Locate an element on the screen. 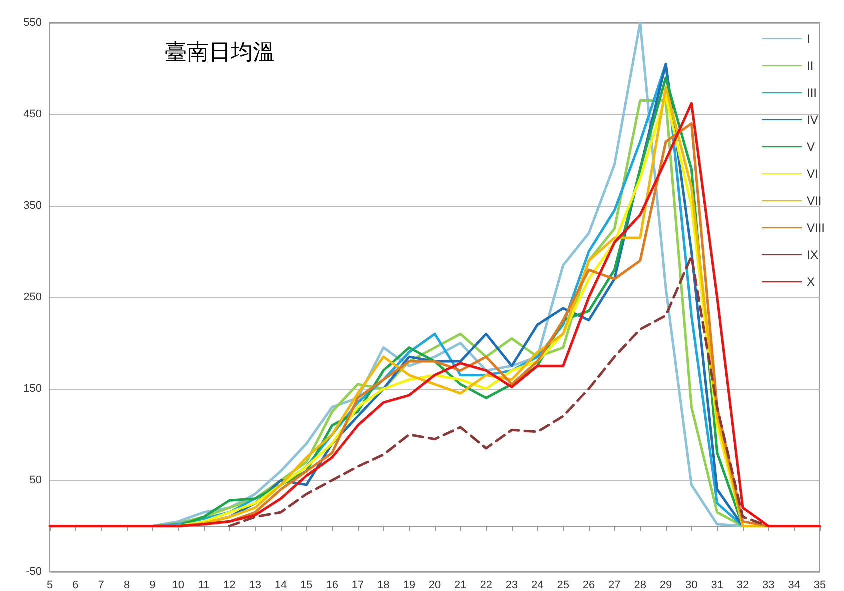  legend-label: VIII is located at coordinates (816, 228).